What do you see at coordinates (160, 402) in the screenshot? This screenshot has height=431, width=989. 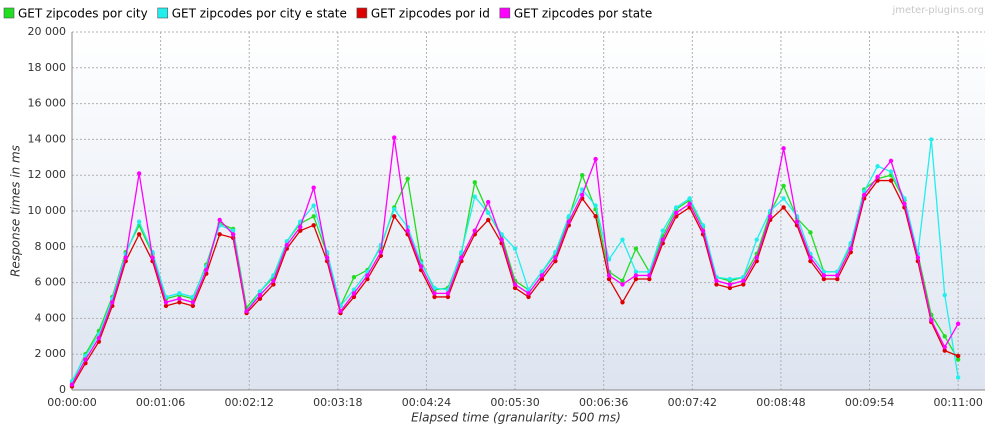 I see `x-tick-label: 00:01:06` at bounding box center [160, 402].